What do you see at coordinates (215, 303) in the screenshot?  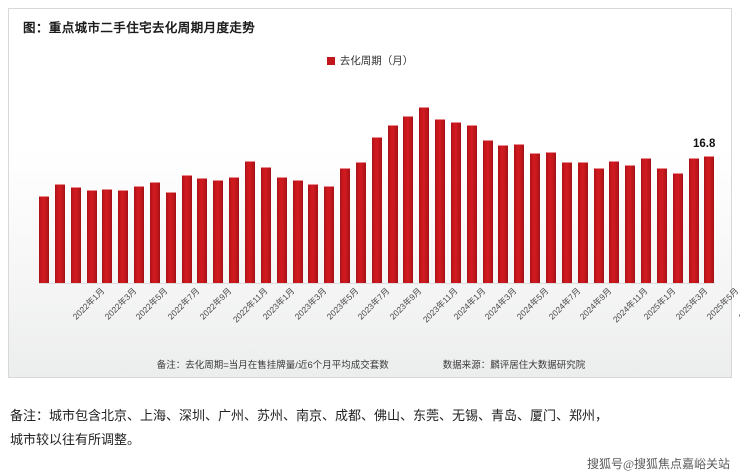 I see `x-axis-tick-label: 2022年9月` at bounding box center [215, 303].